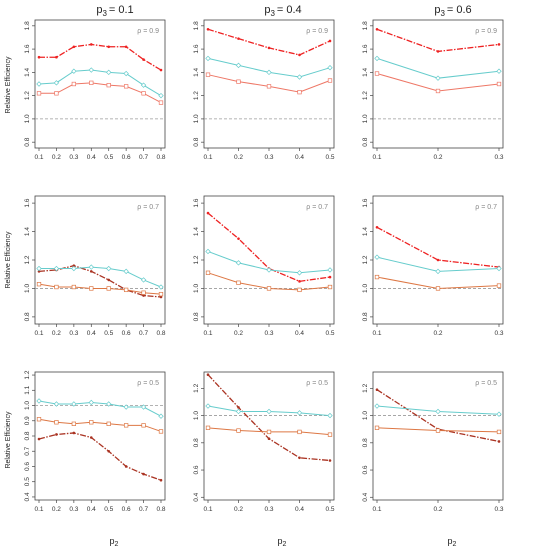  Describe the element at coordinates (267, 10) in the screenshot. I see `column-title-2-var: p` at that location.